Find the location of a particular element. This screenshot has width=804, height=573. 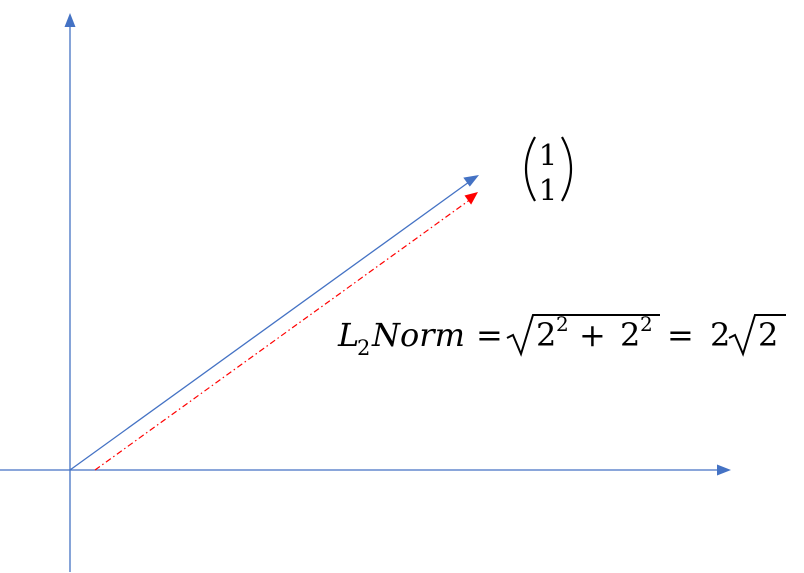

l2-norm-equation: L 2 Norm = 2 2 + 2 2 = 2 2 is located at coordinates (561, 336).